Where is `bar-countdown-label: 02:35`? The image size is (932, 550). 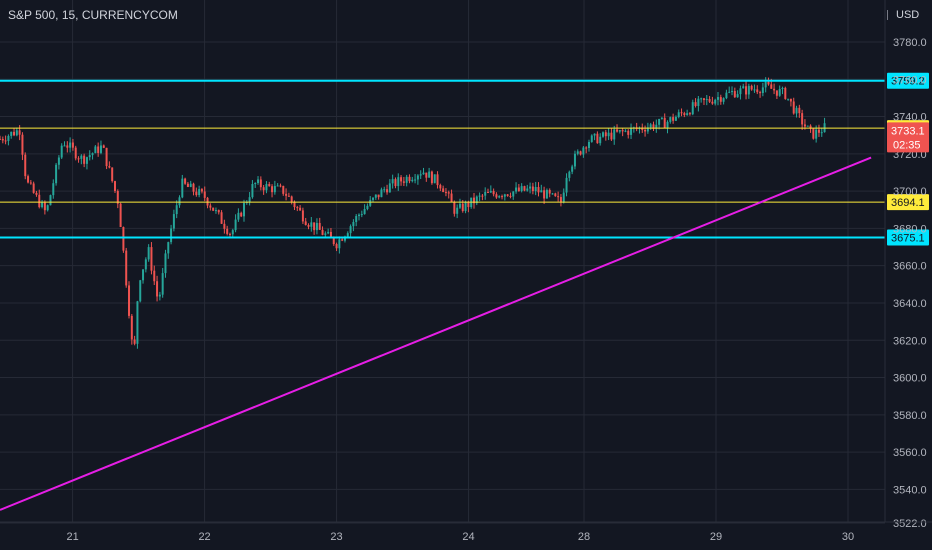 bar-countdown-label: 02:35 is located at coordinates (907, 145).